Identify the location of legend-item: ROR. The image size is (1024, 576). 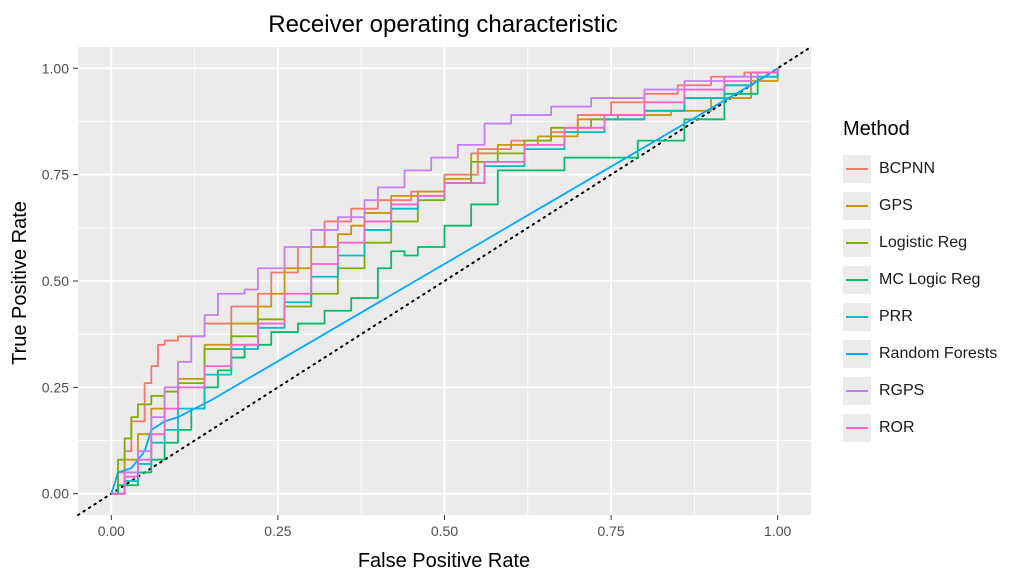
(930, 427).